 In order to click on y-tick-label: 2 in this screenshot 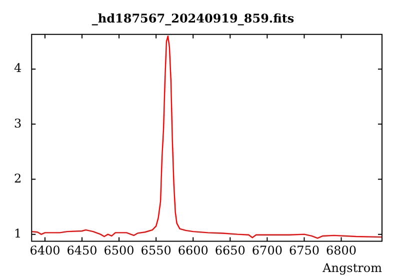, I will do `click(18, 178)`.